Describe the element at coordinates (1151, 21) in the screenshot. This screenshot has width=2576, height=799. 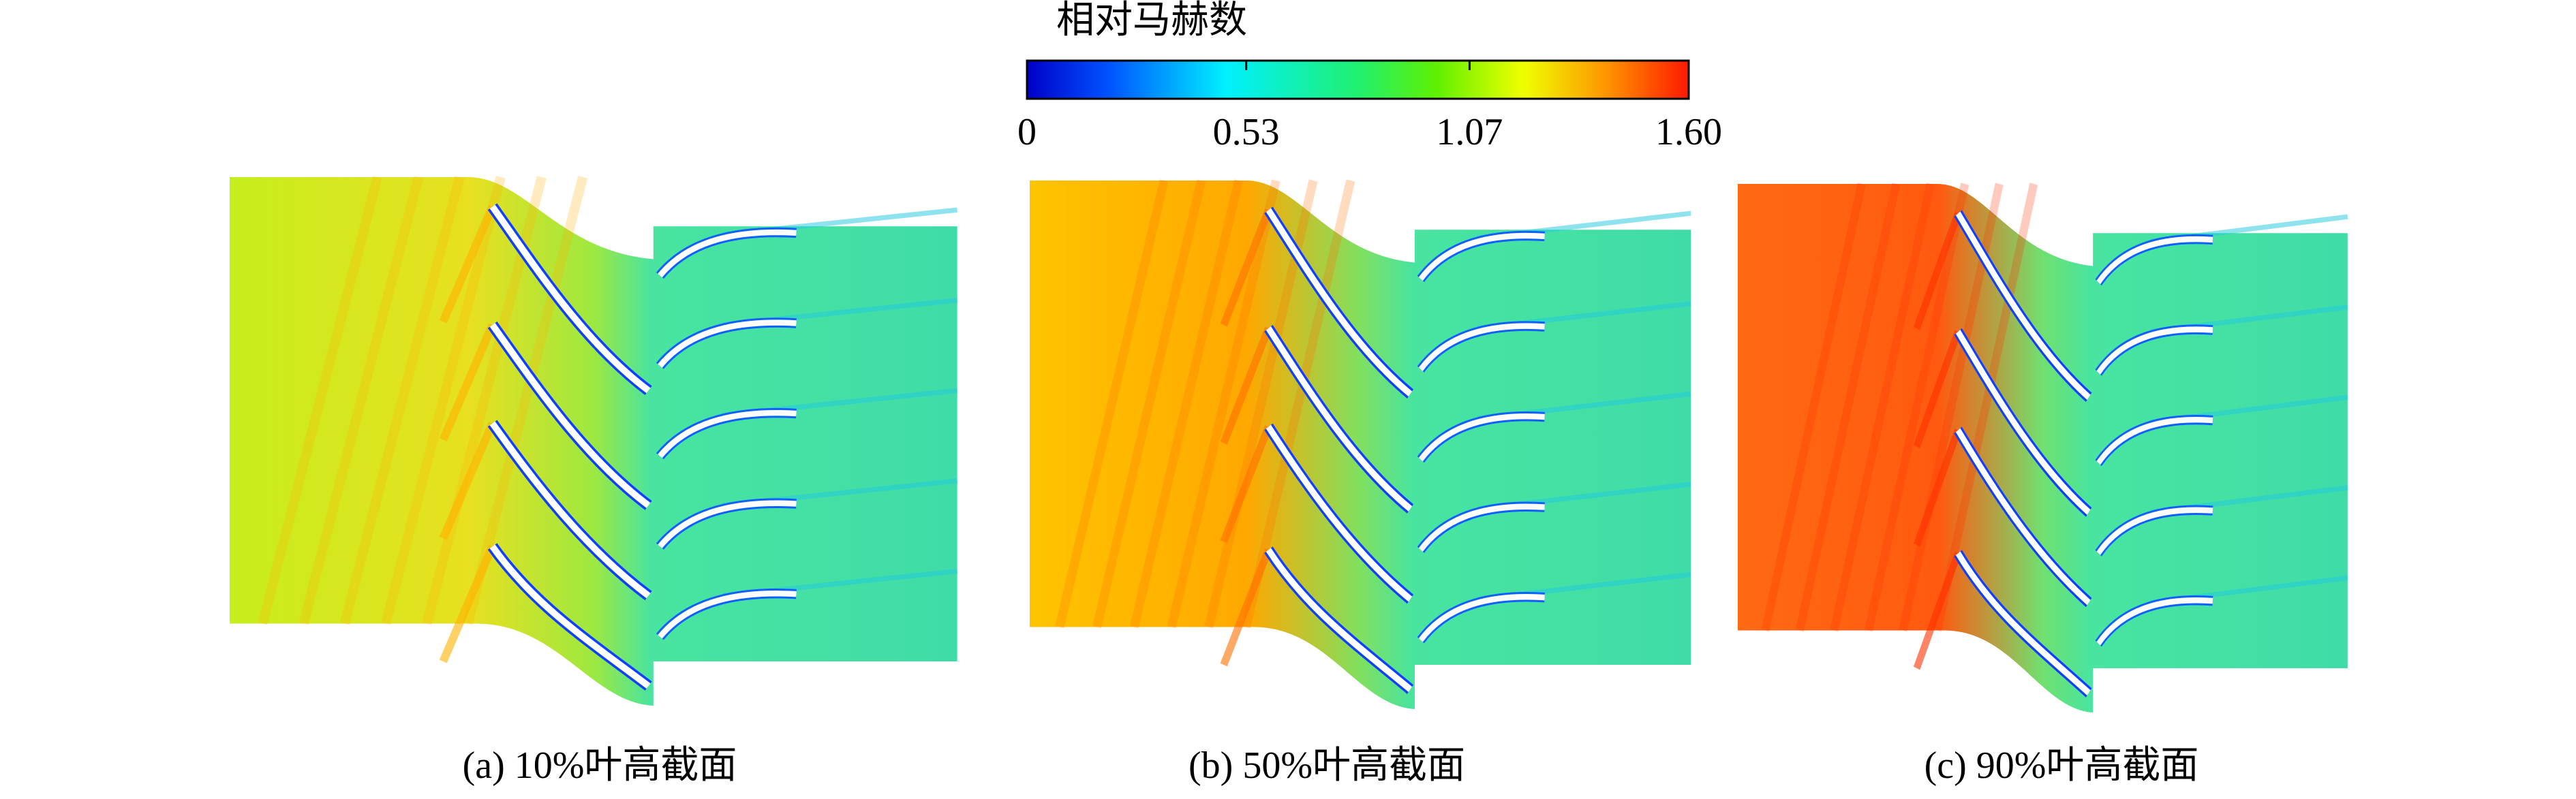
I see `colorbar-title: 相对马赫数` at that location.